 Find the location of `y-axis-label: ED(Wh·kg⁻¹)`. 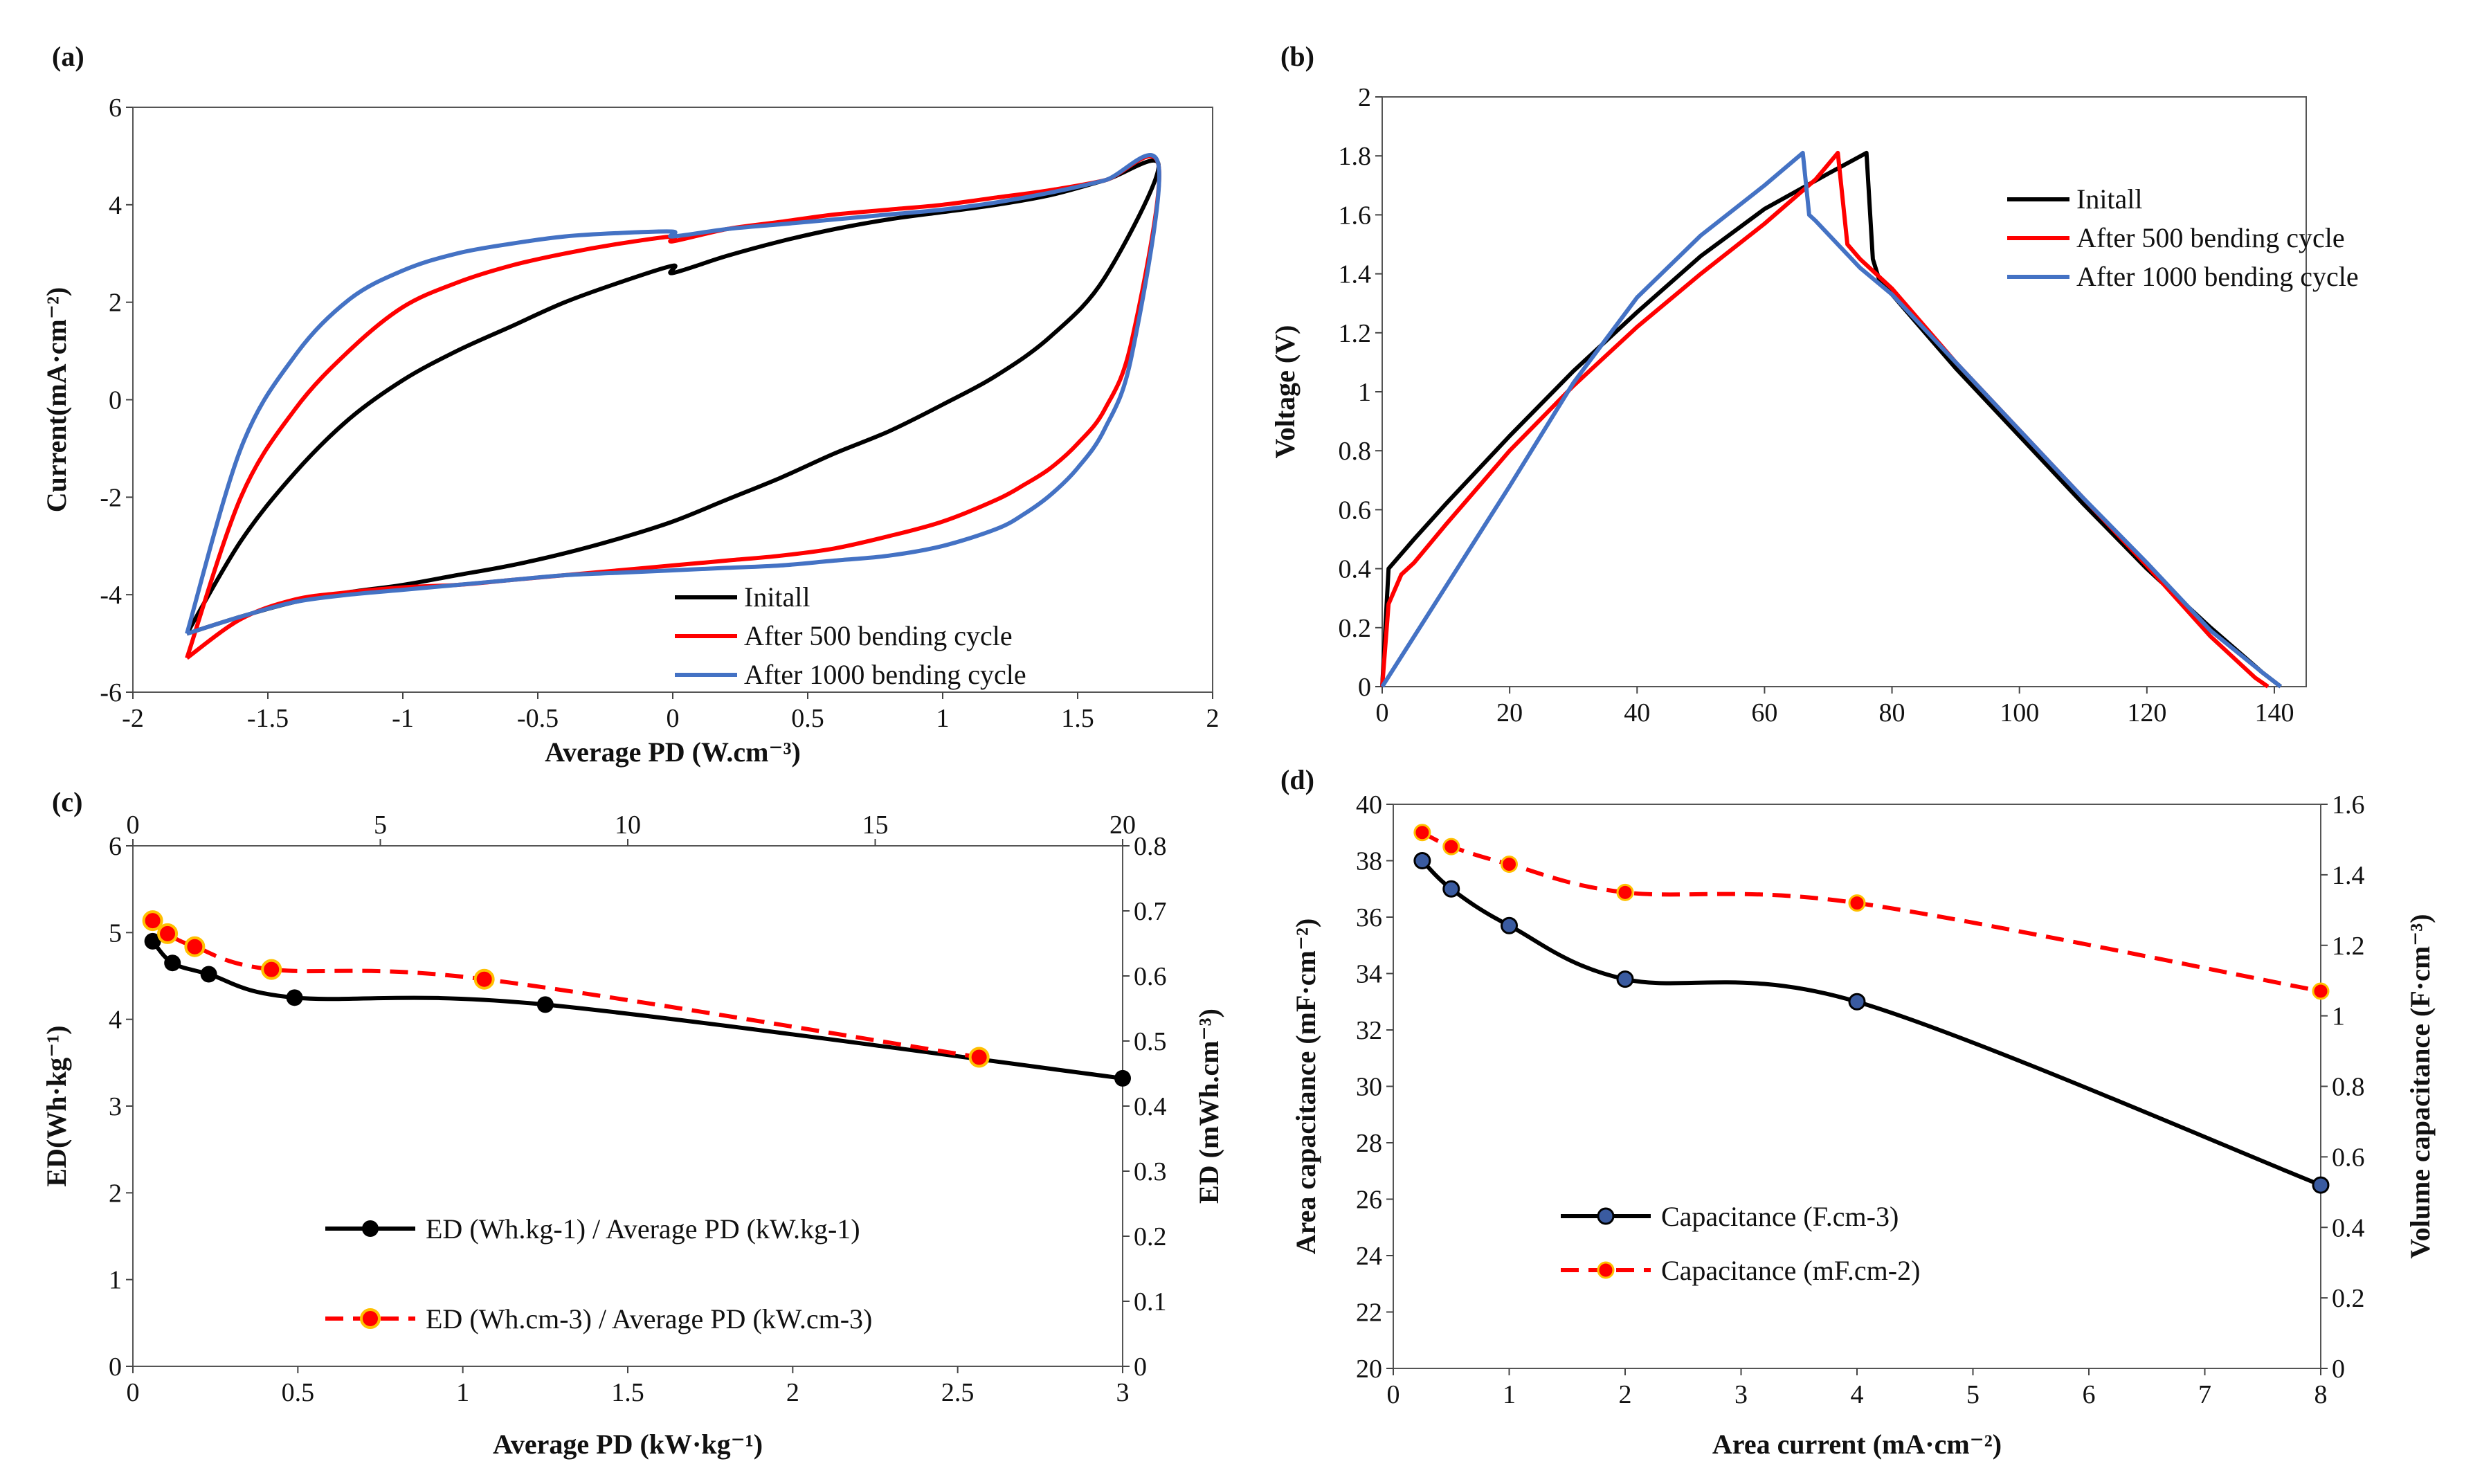

y-axis-label: ED(Wh·kg⁻¹) is located at coordinates (56, 1105).